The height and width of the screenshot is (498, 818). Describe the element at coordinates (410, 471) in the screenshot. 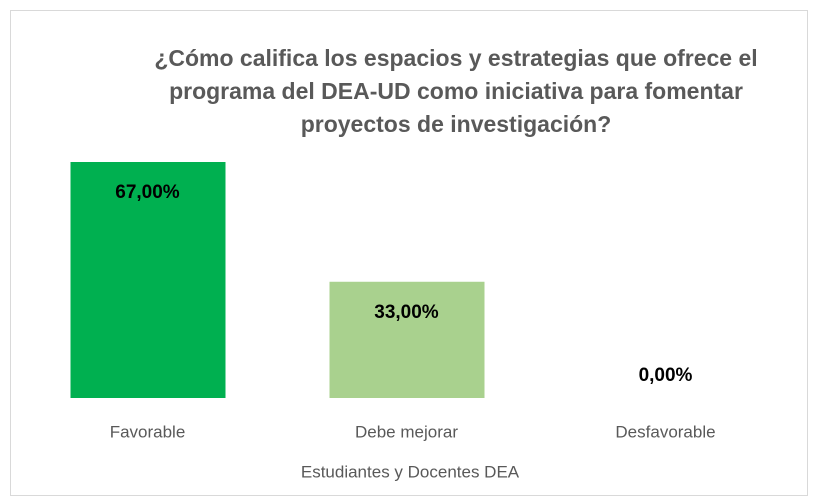

I see `x-axis-label: Estudiantes y Docentes DEA` at that location.